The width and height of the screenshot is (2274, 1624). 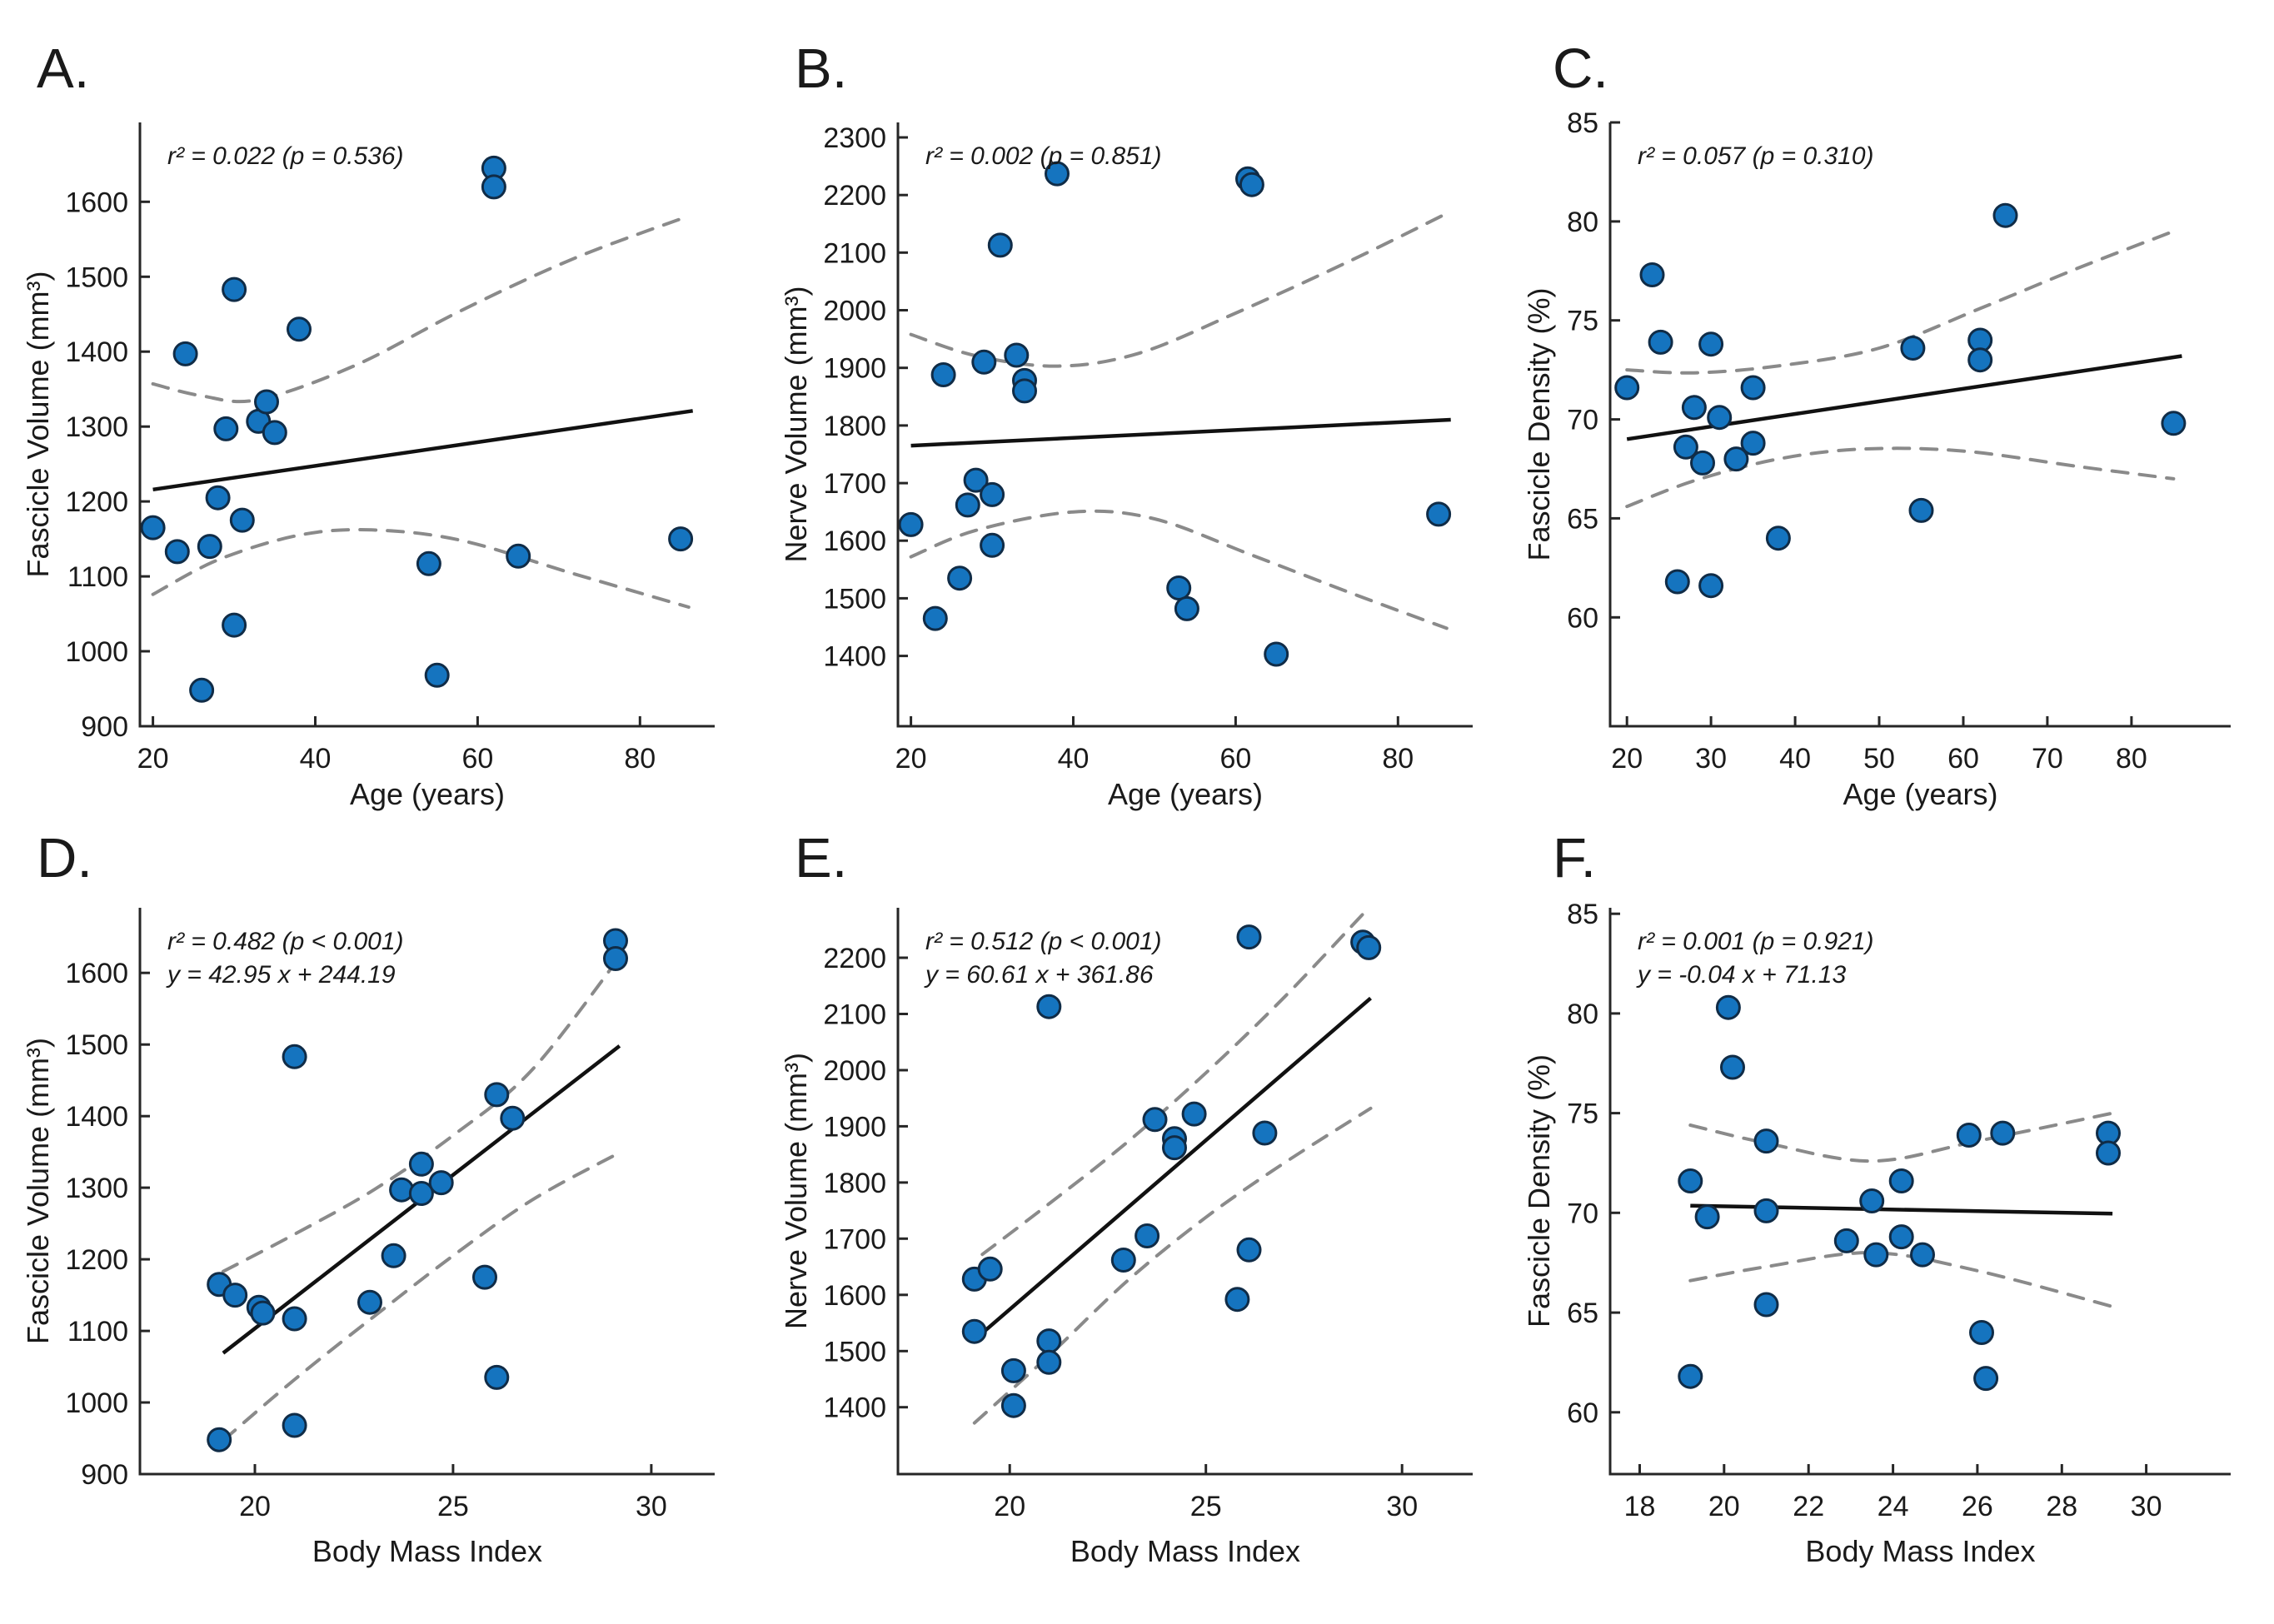 What do you see at coordinates (97, 1332) in the screenshot?
I see `y-tick-label: 1100` at bounding box center [97, 1332].